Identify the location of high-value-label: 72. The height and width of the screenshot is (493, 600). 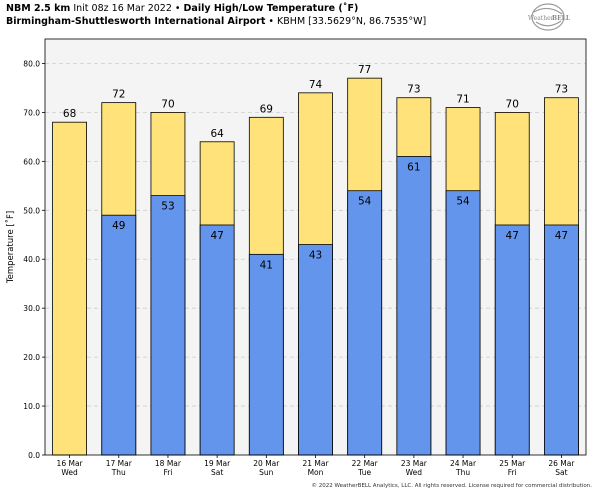
(118, 95).